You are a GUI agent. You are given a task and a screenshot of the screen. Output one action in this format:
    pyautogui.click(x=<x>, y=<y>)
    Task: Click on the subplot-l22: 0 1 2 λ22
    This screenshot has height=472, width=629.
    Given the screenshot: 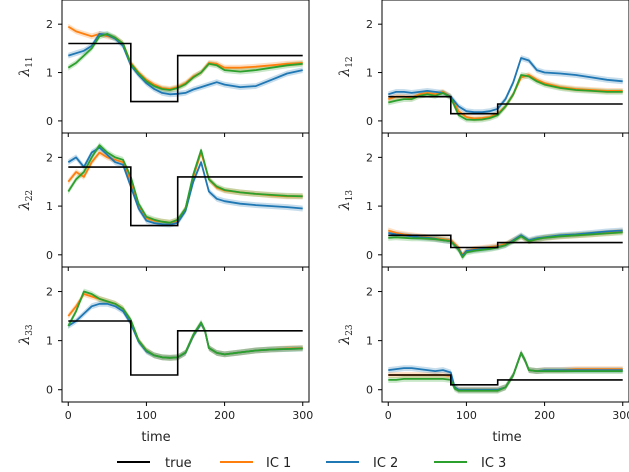 What is the action you would take?
    pyautogui.click(x=163, y=201)
    